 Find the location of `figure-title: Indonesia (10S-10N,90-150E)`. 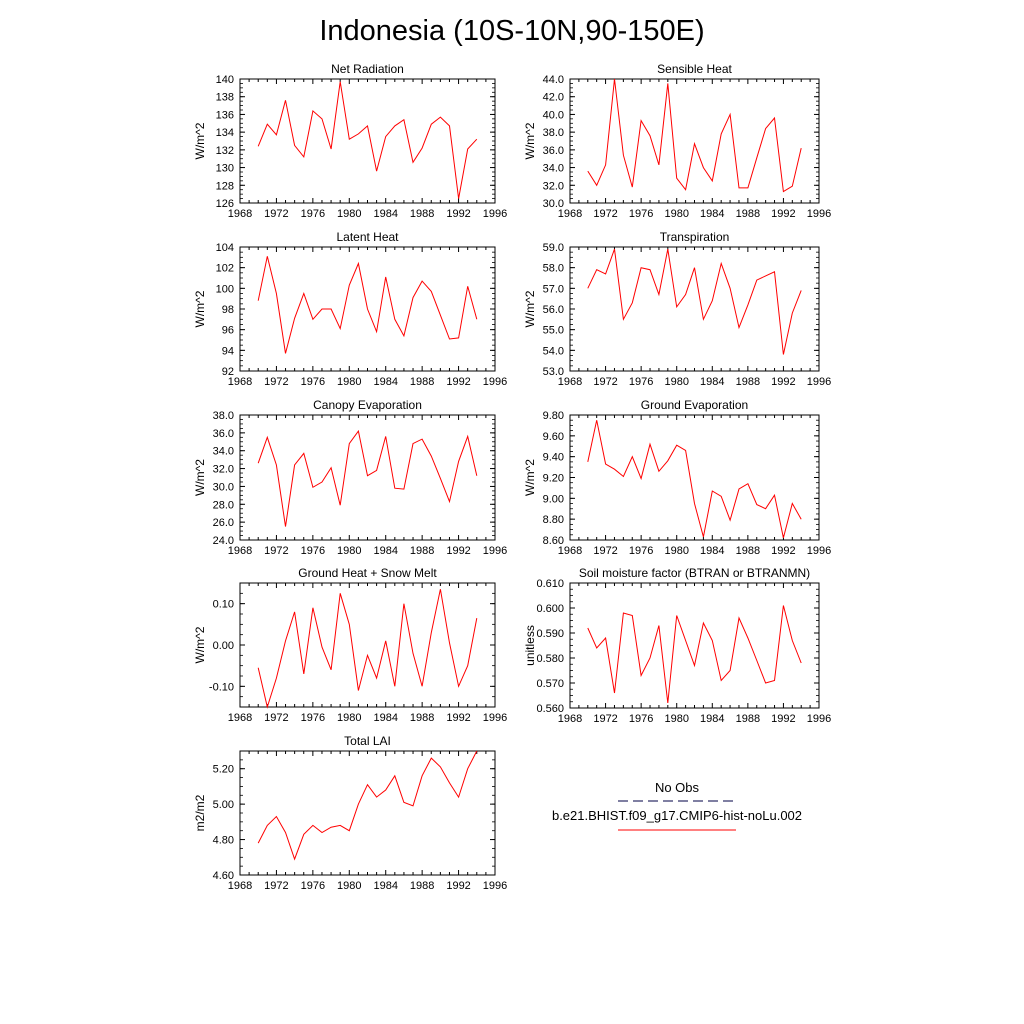

figure-title: Indonesia (10S-10N,90-150E) is located at coordinates (511, 31).